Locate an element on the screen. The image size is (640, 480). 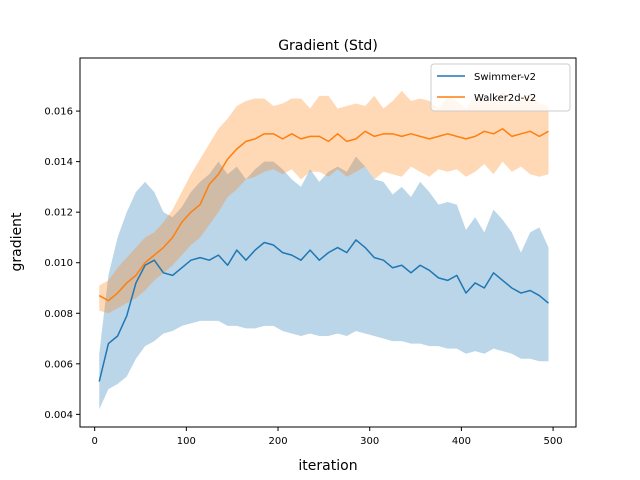
chart-title: Gradient (Std) is located at coordinates (328, 46).